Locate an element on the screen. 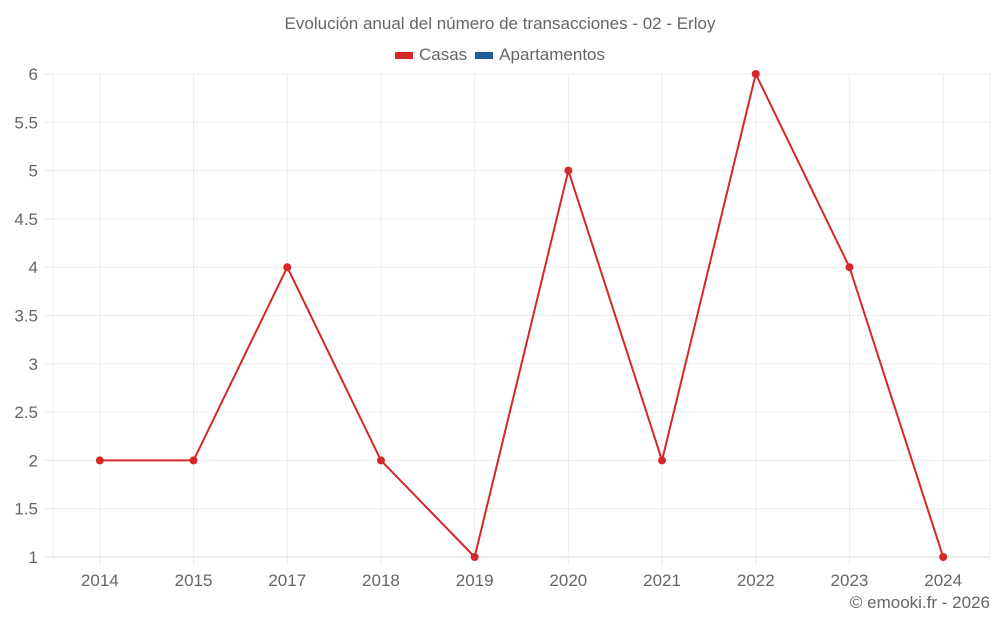 This screenshot has width=1000, height=625. legend-label-apartamentos: Apartamentos is located at coordinates (552, 54).